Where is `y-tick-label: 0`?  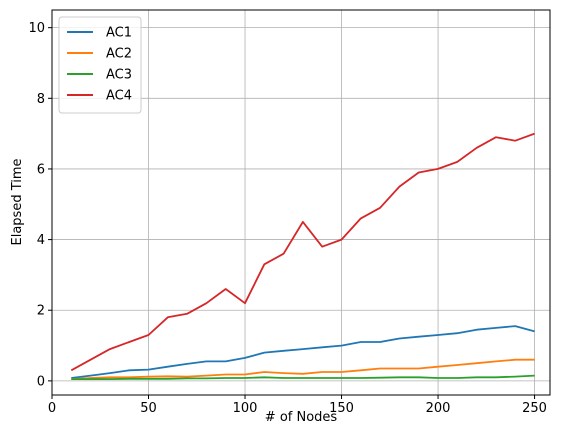 y-tick-label: 0 is located at coordinates (41, 381).